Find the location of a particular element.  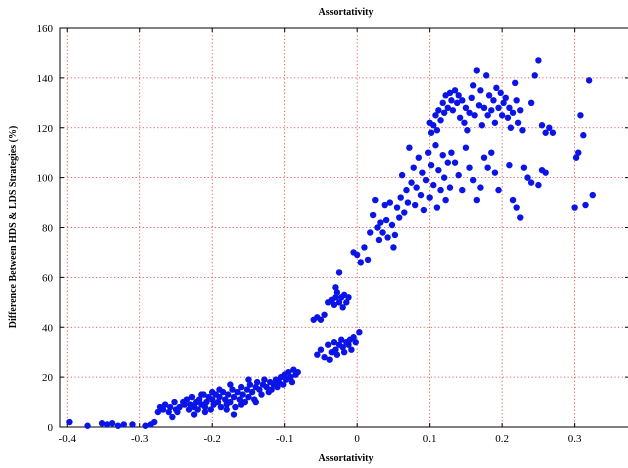

x-tick-label: 0 is located at coordinates (357, 439).